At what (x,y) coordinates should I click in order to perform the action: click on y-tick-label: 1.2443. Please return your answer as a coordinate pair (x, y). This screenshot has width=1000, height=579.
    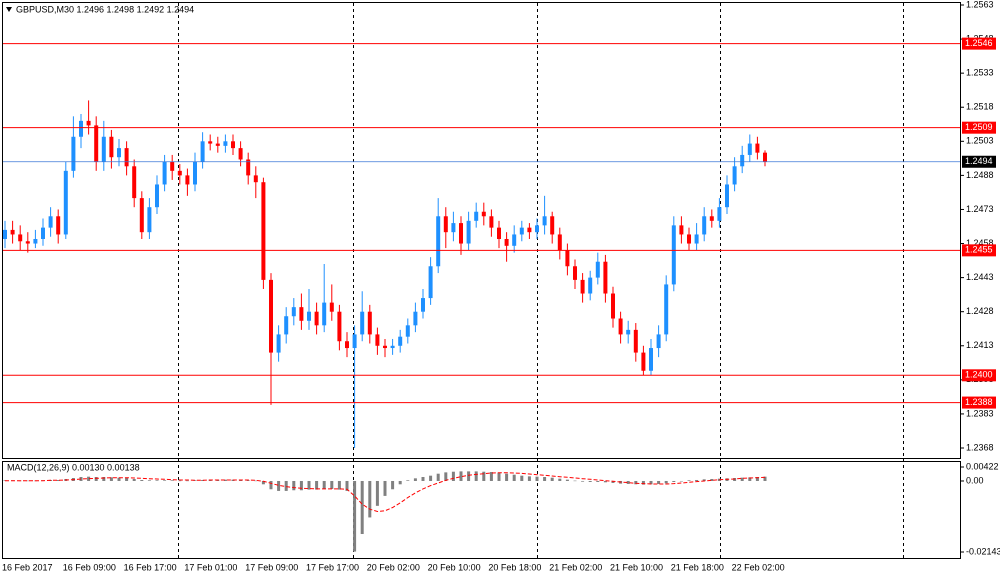
    Looking at the image, I should click on (980, 277).